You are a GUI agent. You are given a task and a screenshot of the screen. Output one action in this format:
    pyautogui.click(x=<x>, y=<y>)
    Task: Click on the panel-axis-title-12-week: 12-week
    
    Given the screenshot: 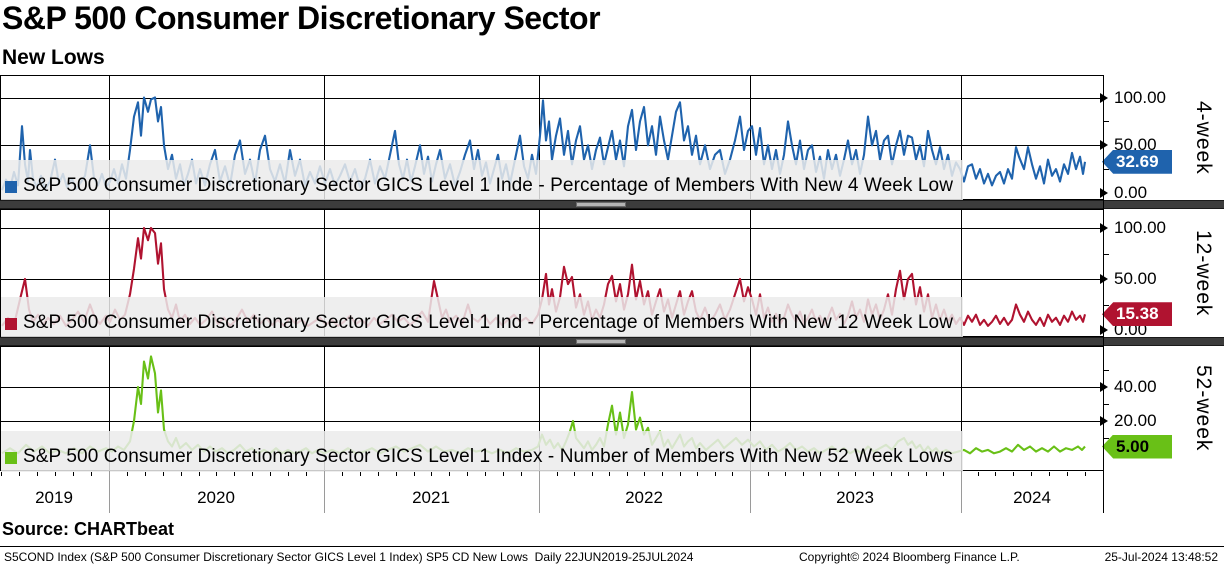 What is the action you would take?
    pyautogui.click(x=1203, y=273)
    